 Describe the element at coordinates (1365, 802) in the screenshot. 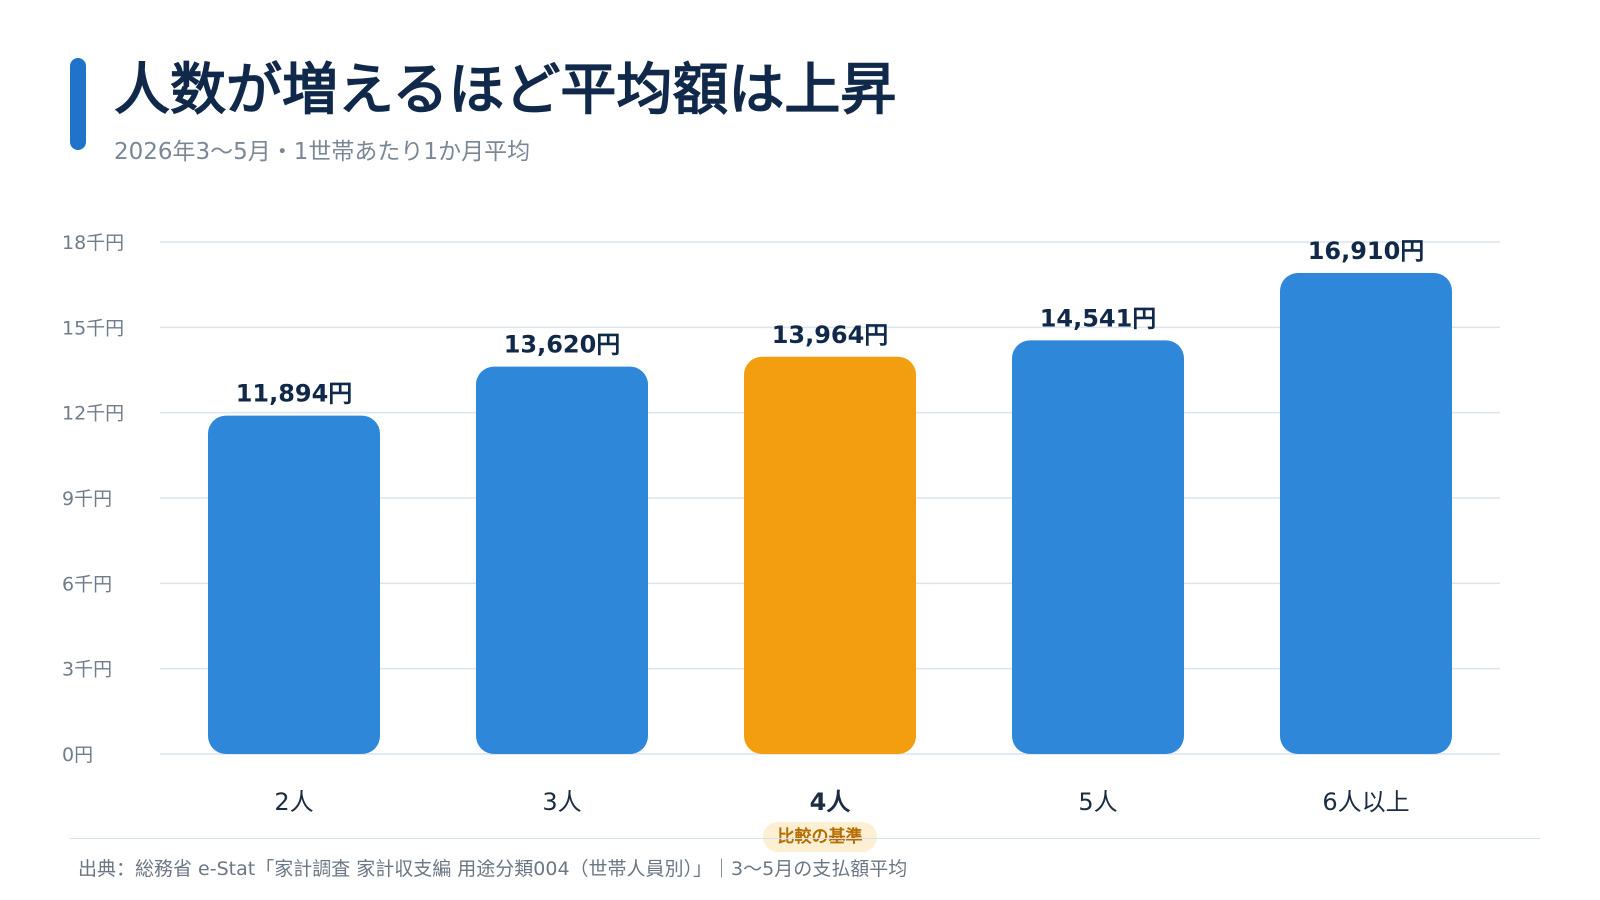

I see `x-tick-label: 6人以上` at that location.